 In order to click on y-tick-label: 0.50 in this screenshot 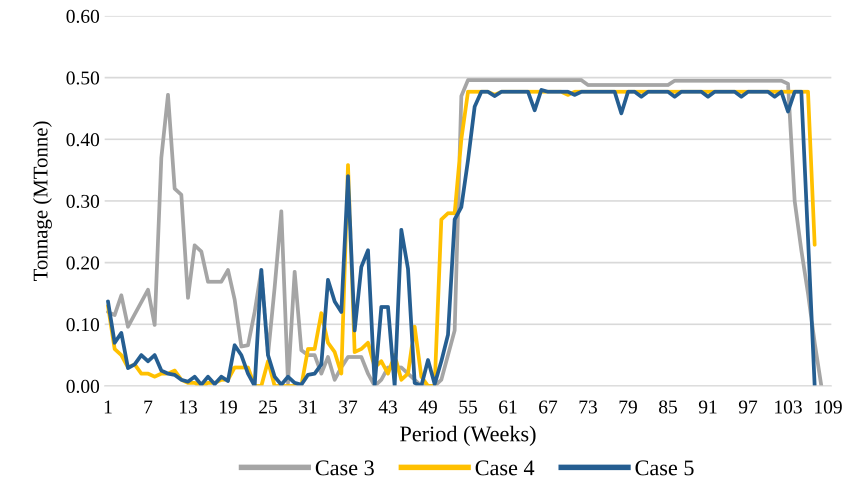, I will do `click(83, 78)`.